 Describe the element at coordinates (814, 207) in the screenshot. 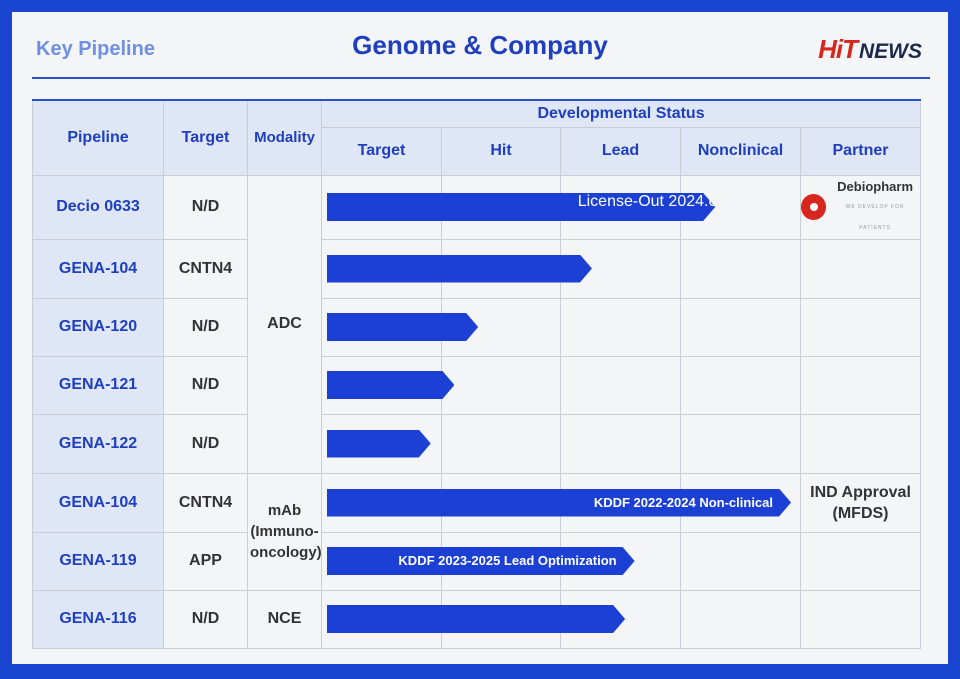

I see `debiopharm-dot-icon` at that location.